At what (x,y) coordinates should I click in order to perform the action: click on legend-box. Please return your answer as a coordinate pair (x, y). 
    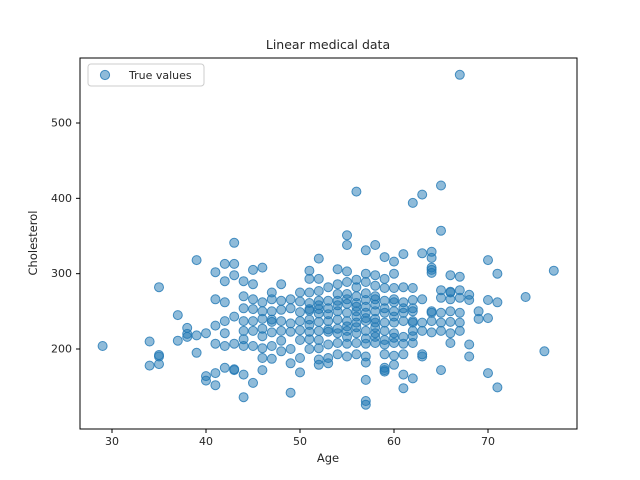
    Looking at the image, I should click on (146, 75).